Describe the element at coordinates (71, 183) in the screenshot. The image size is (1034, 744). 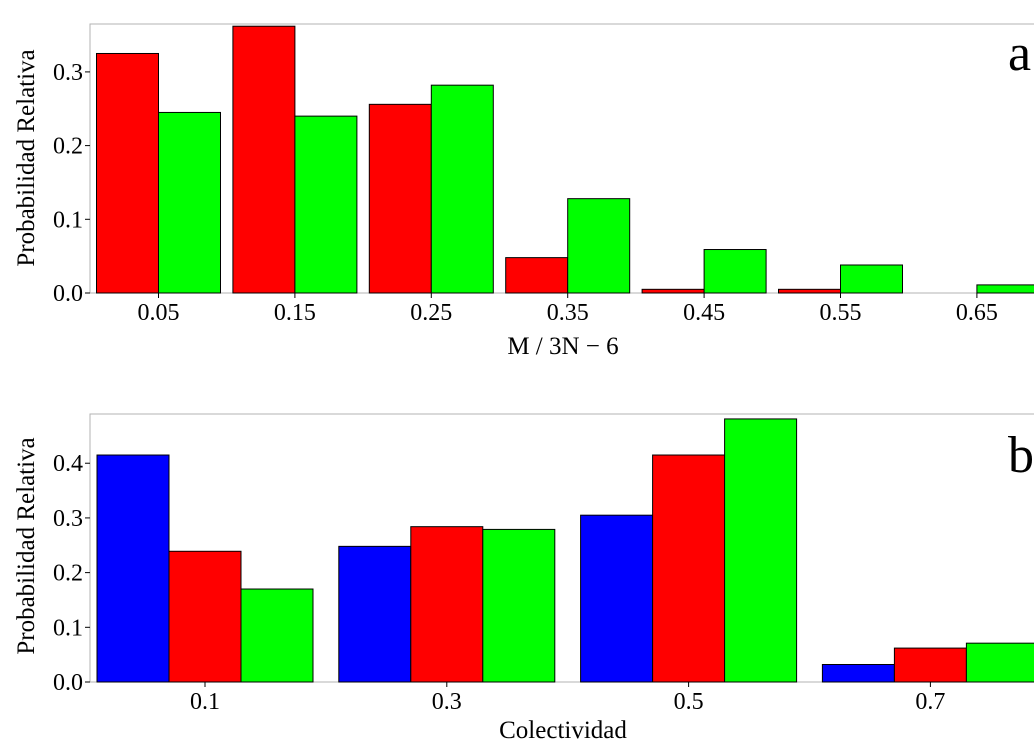
I see `y-ticks: 0.0 0.1 0.2 0.3` at that location.